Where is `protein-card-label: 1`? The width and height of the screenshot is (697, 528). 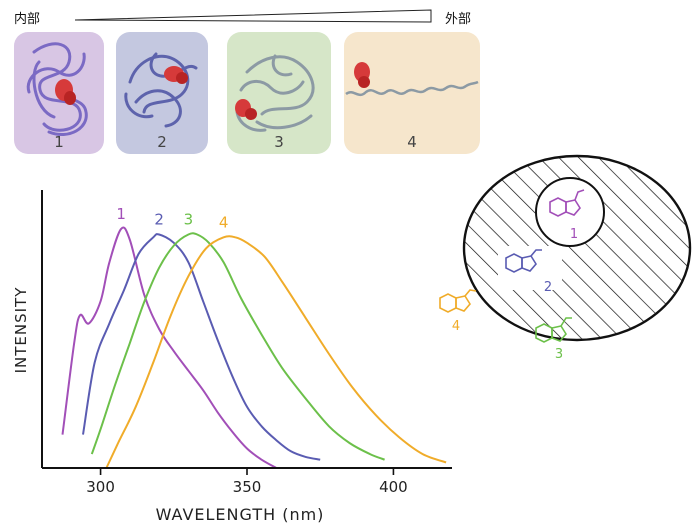 protein-card-label: 1 is located at coordinates (59, 142).